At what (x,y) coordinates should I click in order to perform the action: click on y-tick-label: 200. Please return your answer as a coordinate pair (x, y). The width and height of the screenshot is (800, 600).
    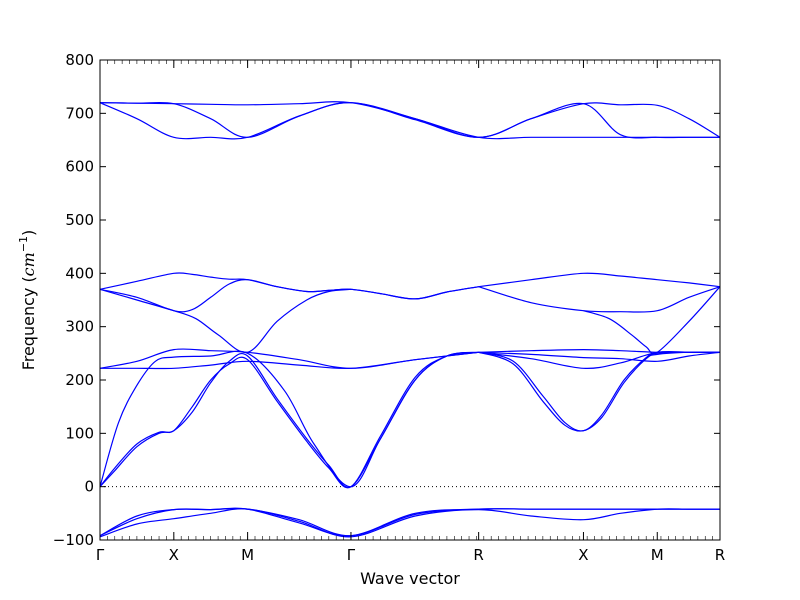
    Looking at the image, I should click on (79, 380).